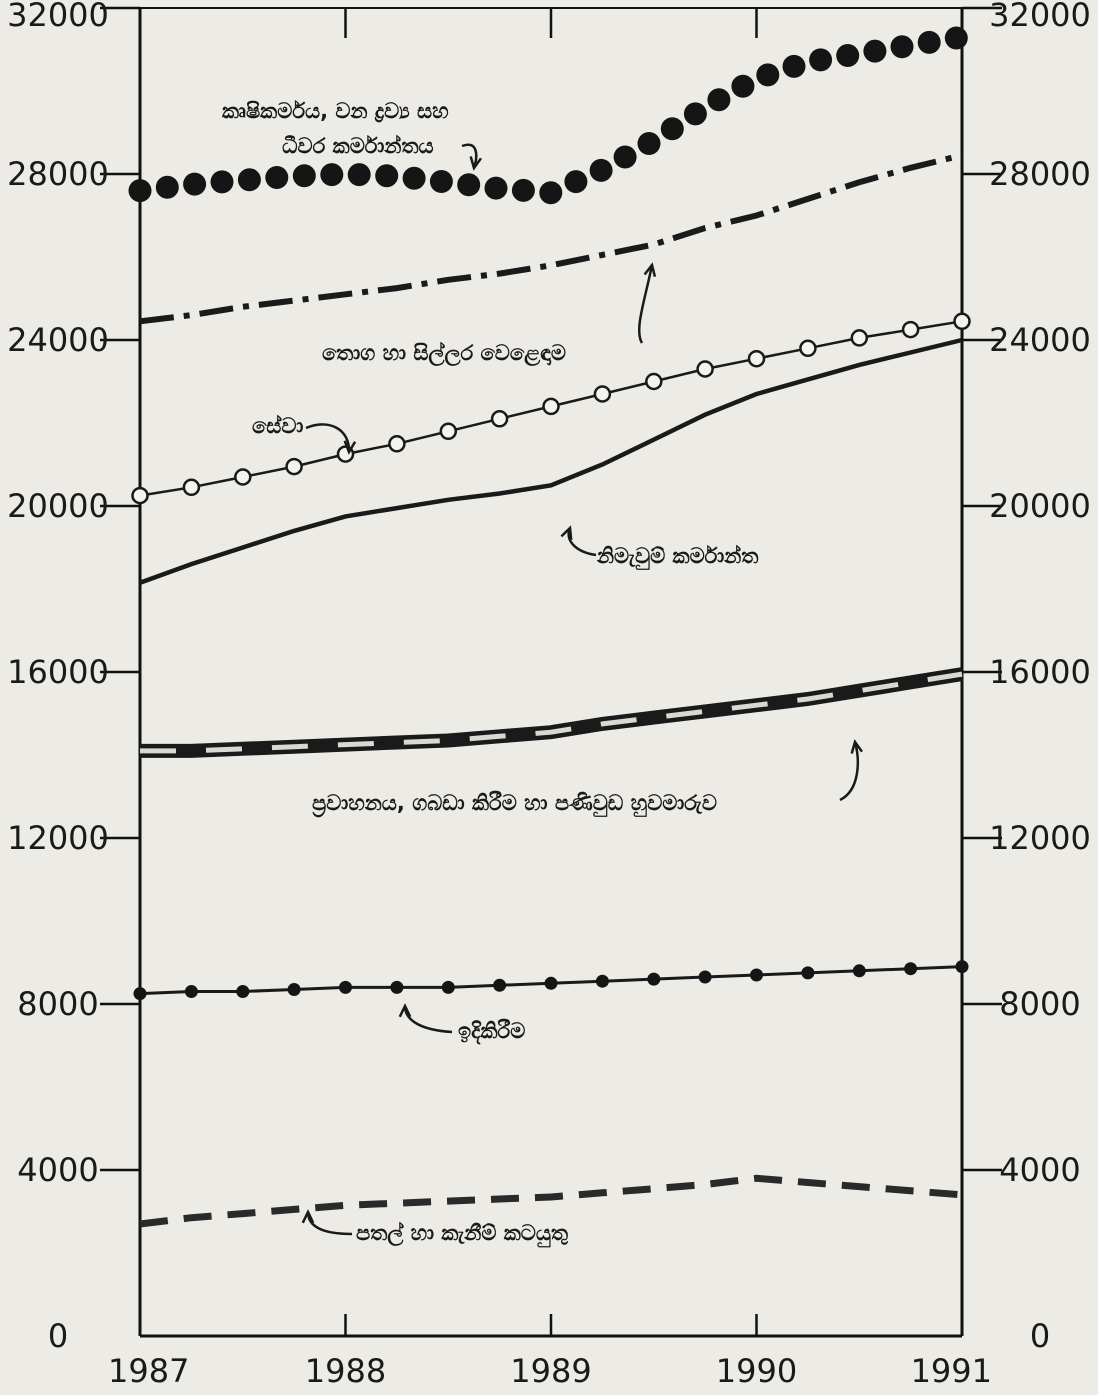 Image resolution: width=1098 pixels, height=1395 pixels. What do you see at coordinates (677, 557) in the screenshot?
I see `label-manufacturing: නිමැවුම් කර්මාන්ත` at bounding box center [677, 557].